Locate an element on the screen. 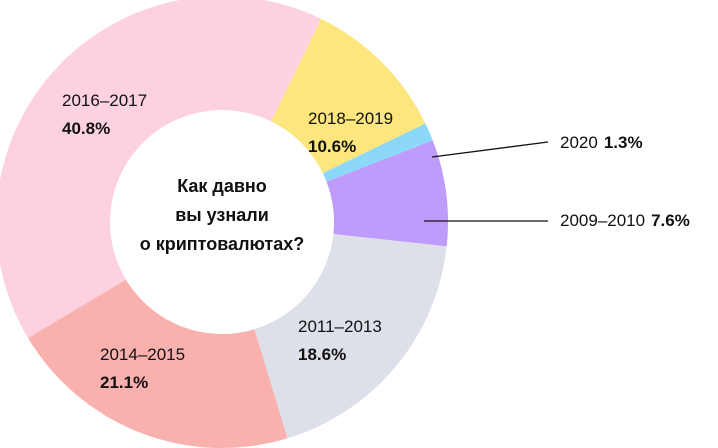 The width and height of the screenshot is (718, 448). slice-2009–2010 is located at coordinates (387, 193).